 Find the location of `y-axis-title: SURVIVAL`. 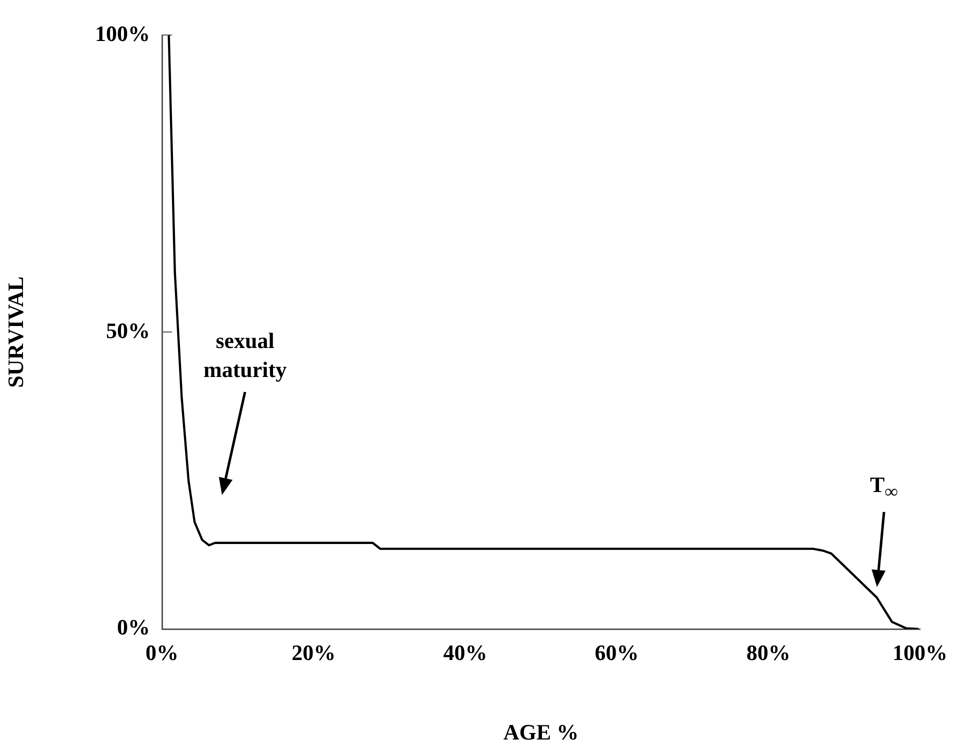

y-axis-title: SURVIVAL is located at coordinates (15, 332).